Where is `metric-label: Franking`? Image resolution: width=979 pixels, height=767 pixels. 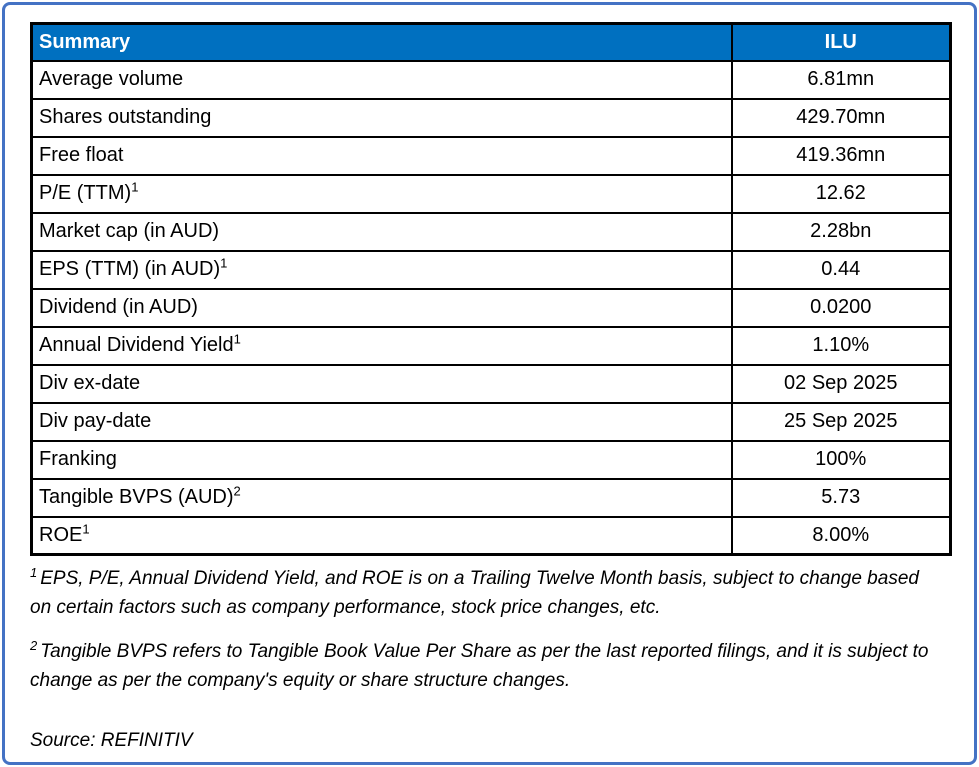
metric-label: Franking is located at coordinates (78, 459).